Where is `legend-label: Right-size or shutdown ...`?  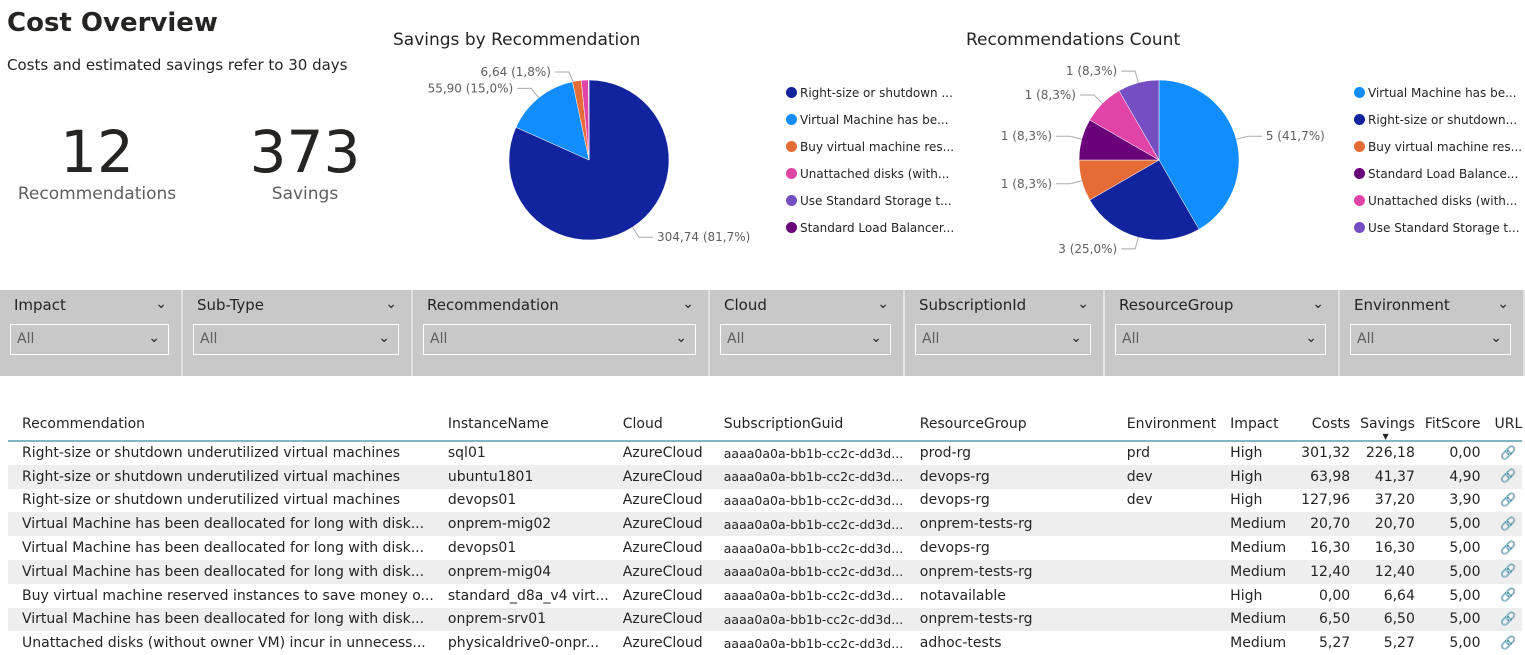
legend-label: Right-size or shutdown ... is located at coordinates (876, 93).